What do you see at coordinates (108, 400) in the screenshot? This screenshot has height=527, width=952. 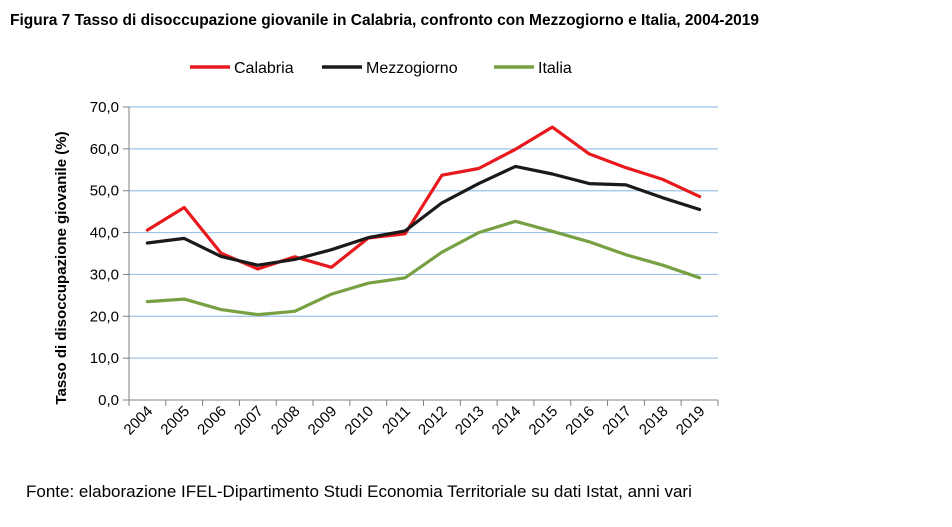 I see `y-tick-label: 0,0` at bounding box center [108, 400].